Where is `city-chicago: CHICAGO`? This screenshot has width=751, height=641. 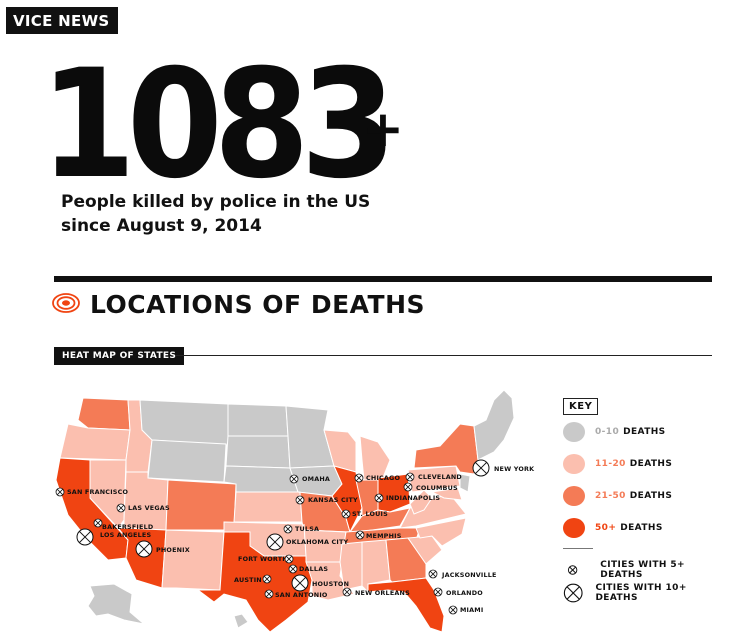
city-chicago: CHICAGO is located at coordinates (377, 478).